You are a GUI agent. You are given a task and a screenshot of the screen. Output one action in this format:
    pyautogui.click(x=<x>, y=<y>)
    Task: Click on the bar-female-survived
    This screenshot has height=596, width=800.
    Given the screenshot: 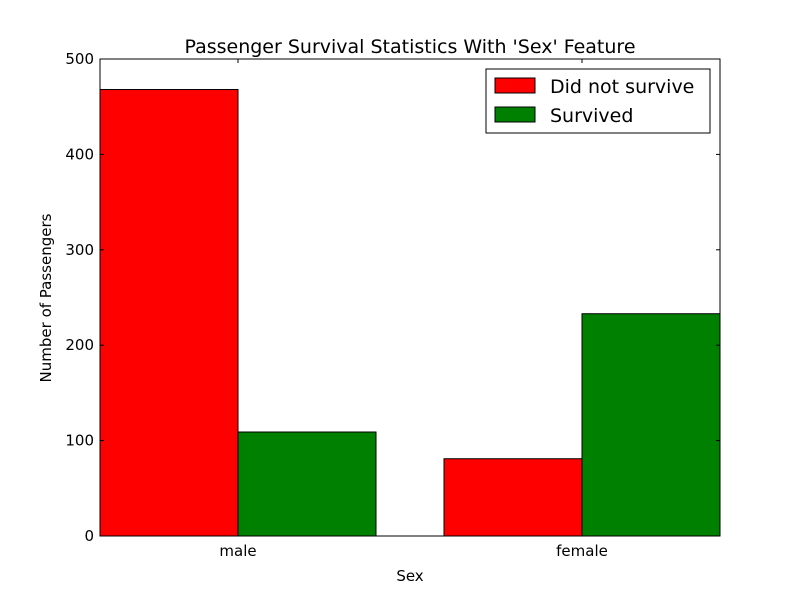 What is the action you would take?
    pyautogui.click(x=651, y=425)
    